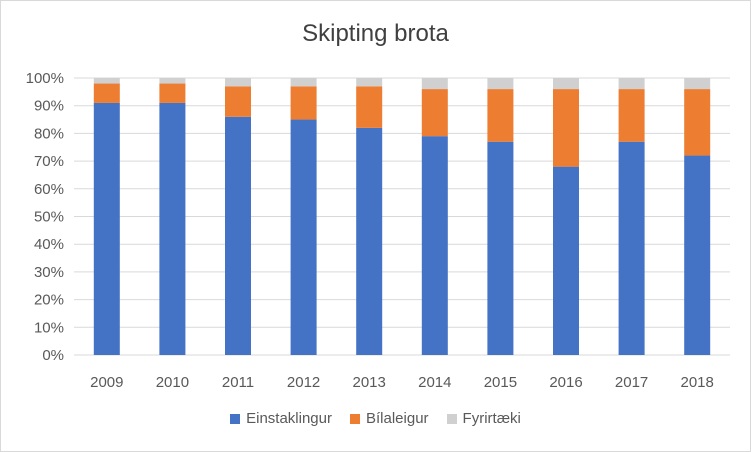 This screenshot has height=452, width=751. Describe the element at coordinates (500, 382) in the screenshot. I see `x-tick-label: 2015` at that location.